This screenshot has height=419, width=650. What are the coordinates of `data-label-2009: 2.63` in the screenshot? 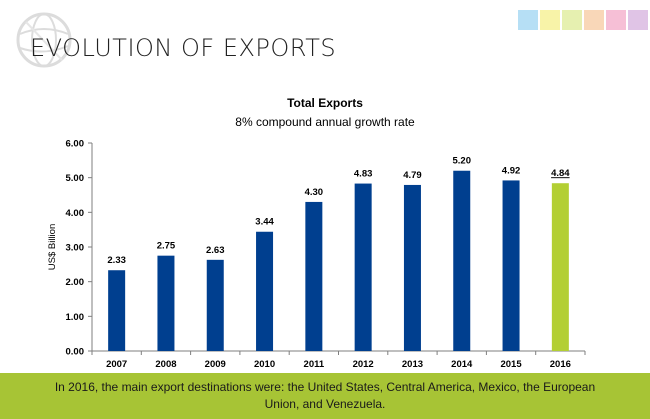 It's located at (215, 250).